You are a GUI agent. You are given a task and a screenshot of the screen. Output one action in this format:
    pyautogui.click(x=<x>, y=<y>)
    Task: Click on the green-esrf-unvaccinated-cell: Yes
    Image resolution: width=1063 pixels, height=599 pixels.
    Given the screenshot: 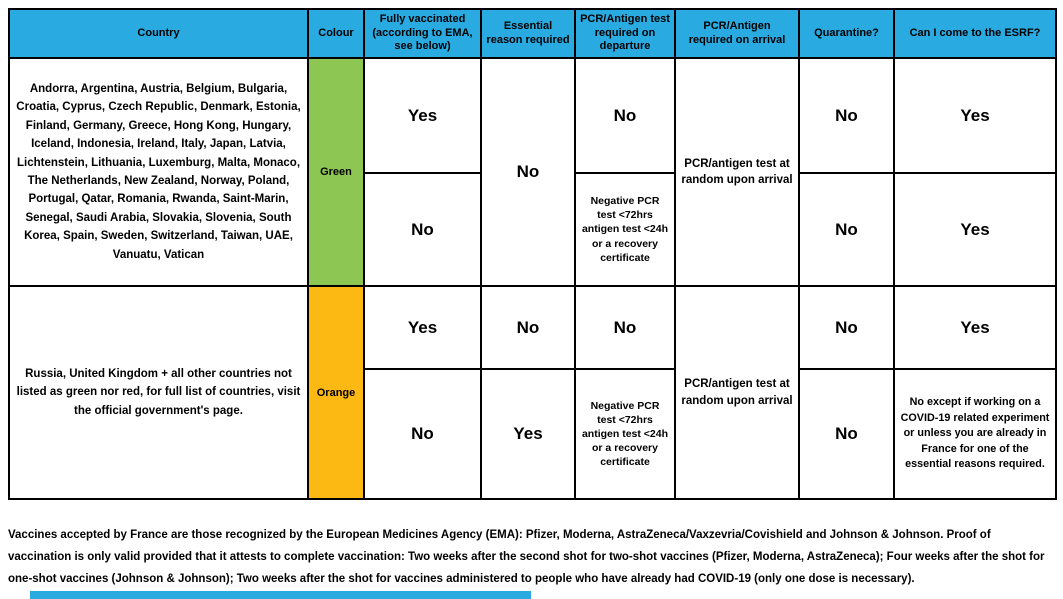 What is the action you would take?
    pyautogui.click(x=975, y=229)
    